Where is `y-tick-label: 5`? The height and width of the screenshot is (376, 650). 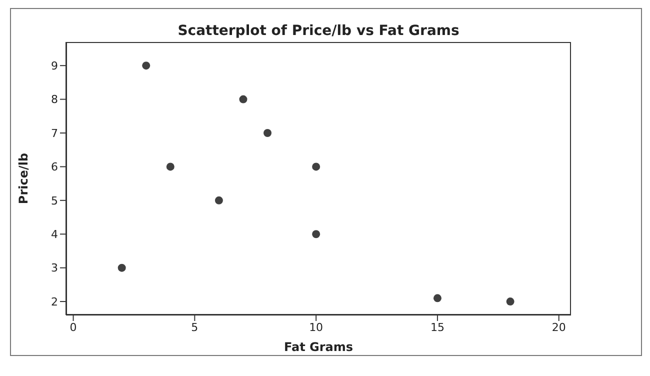 y-tick-label: 5 is located at coordinates (54, 201).